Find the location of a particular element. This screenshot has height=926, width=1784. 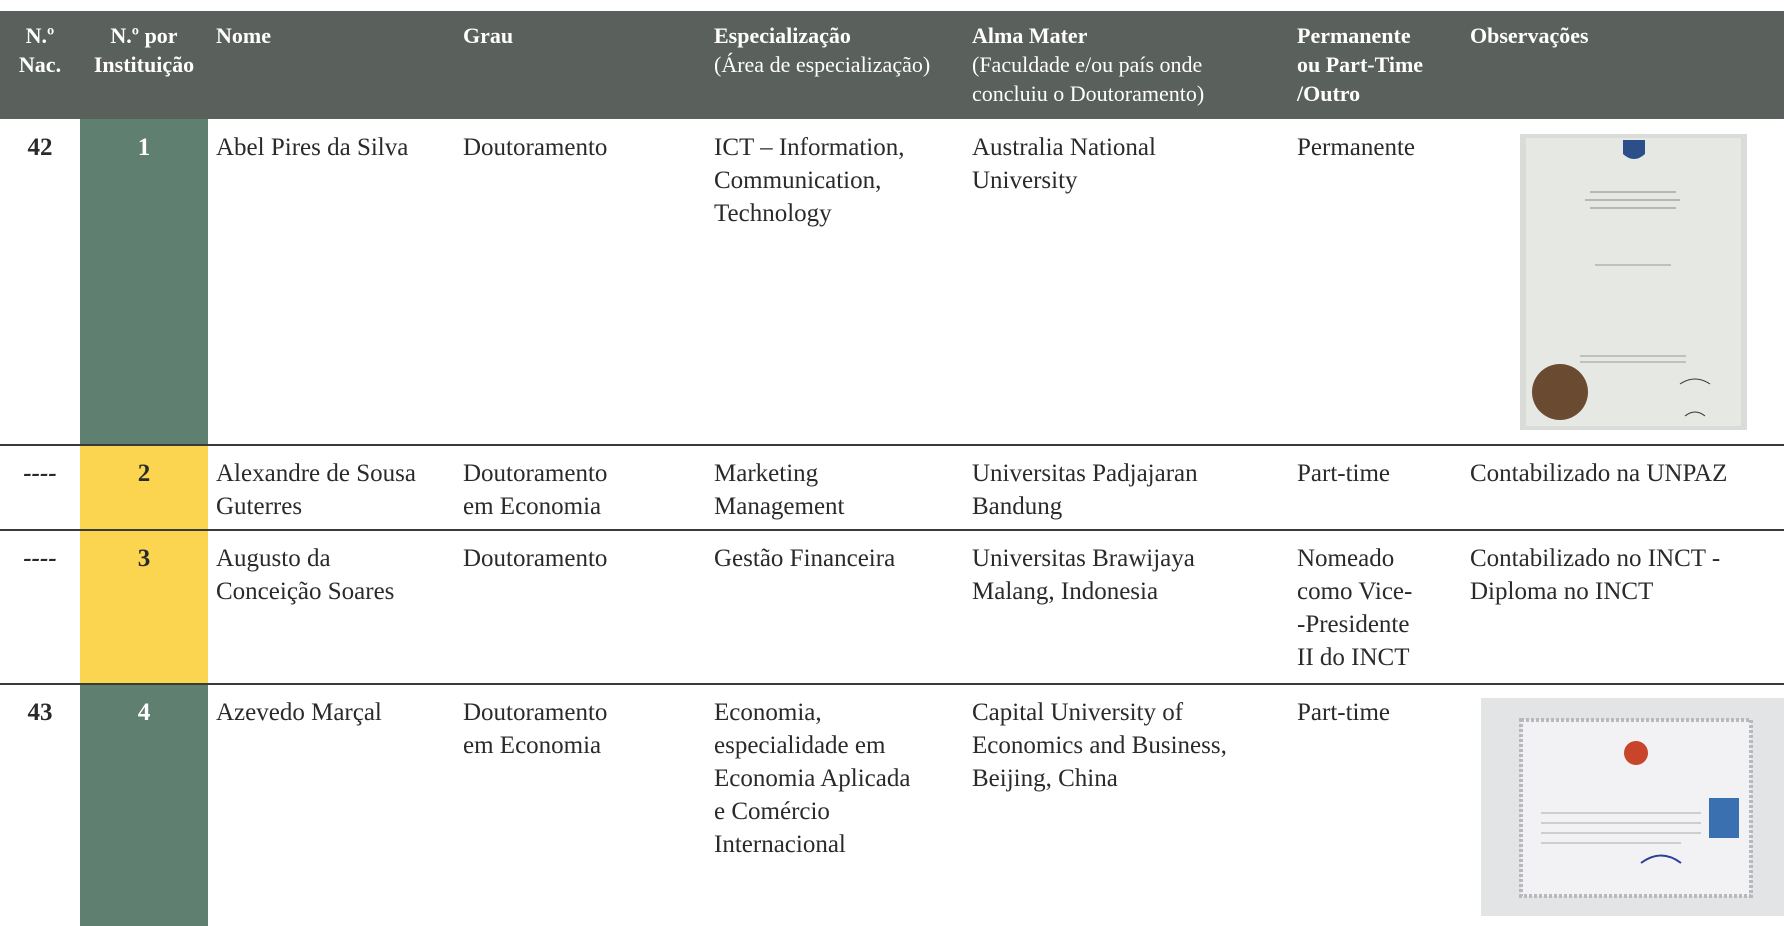

header-cell: N.º Nac. is located at coordinates (40, 45).